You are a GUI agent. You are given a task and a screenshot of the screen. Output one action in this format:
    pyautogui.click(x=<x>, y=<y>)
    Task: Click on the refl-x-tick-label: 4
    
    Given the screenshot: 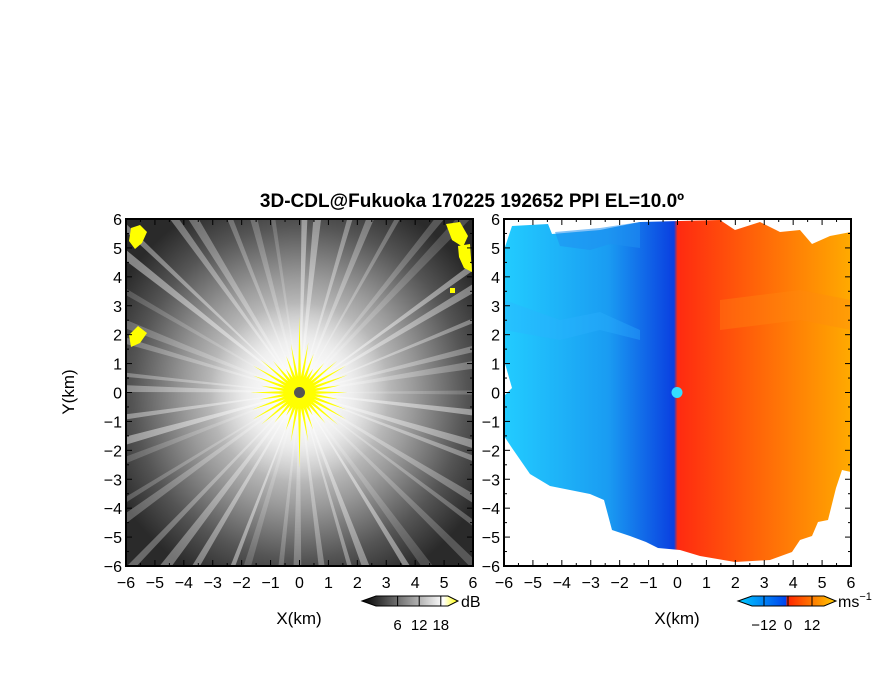 What is the action you would take?
    pyautogui.click(x=415, y=583)
    